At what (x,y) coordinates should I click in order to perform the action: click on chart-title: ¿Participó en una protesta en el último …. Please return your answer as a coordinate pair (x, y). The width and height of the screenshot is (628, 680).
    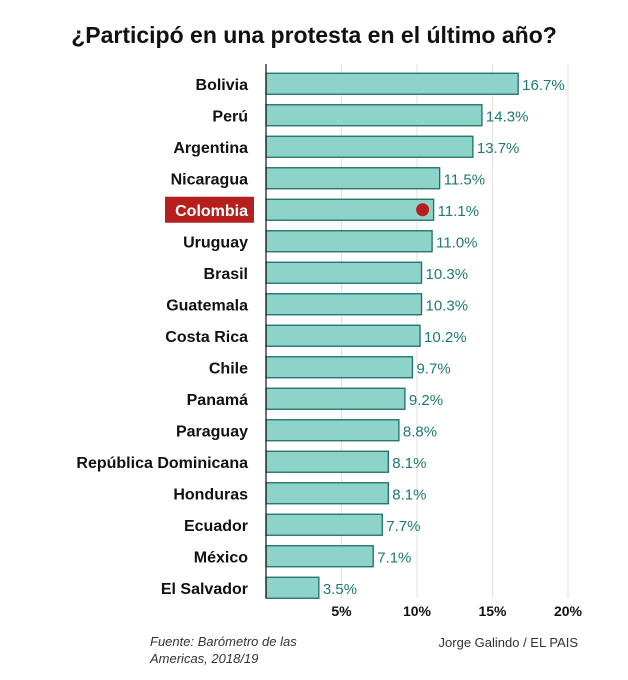
    Looking at the image, I should click on (314, 35).